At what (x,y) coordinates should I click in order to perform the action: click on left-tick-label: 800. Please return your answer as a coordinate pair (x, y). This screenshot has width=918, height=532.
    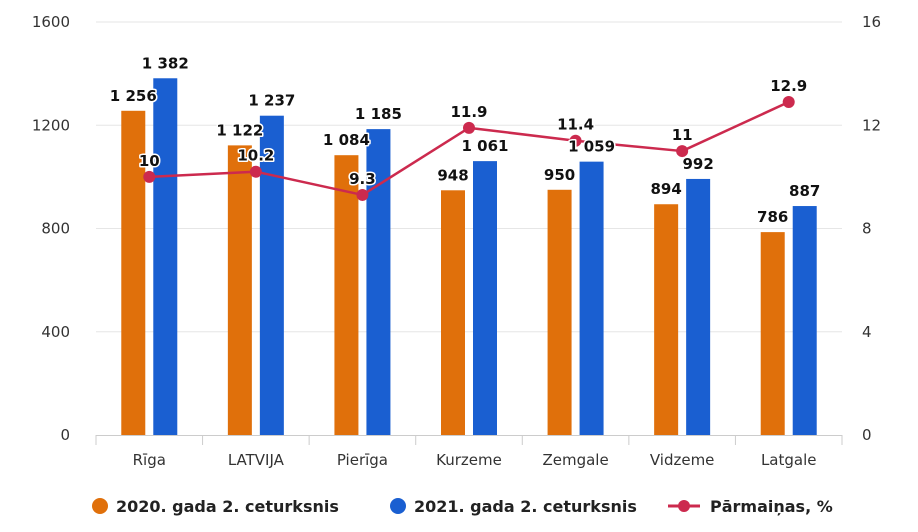
    Looking at the image, I should click on (55, 229).